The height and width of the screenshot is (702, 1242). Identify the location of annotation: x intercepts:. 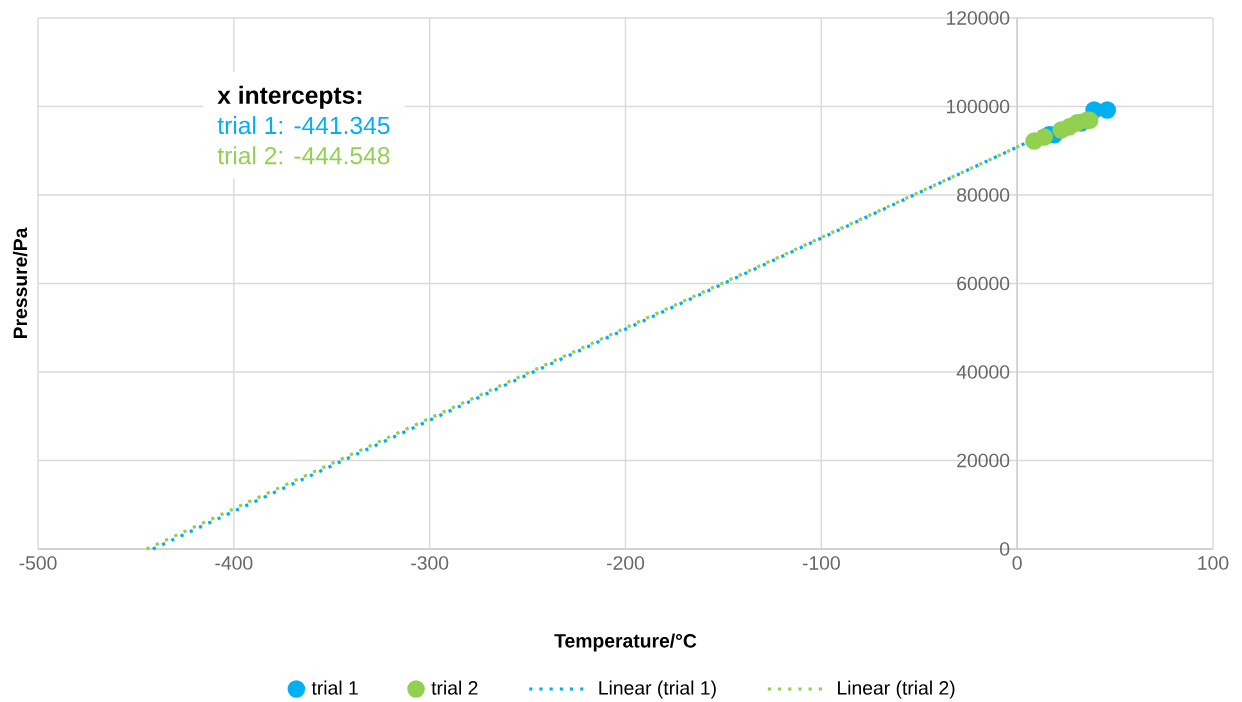
(289, 97).